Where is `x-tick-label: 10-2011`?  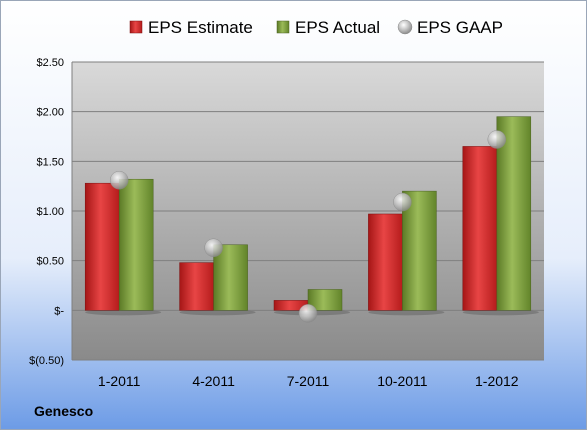 x-tick-label: 10-2011 is located at coordinates (402, 381).